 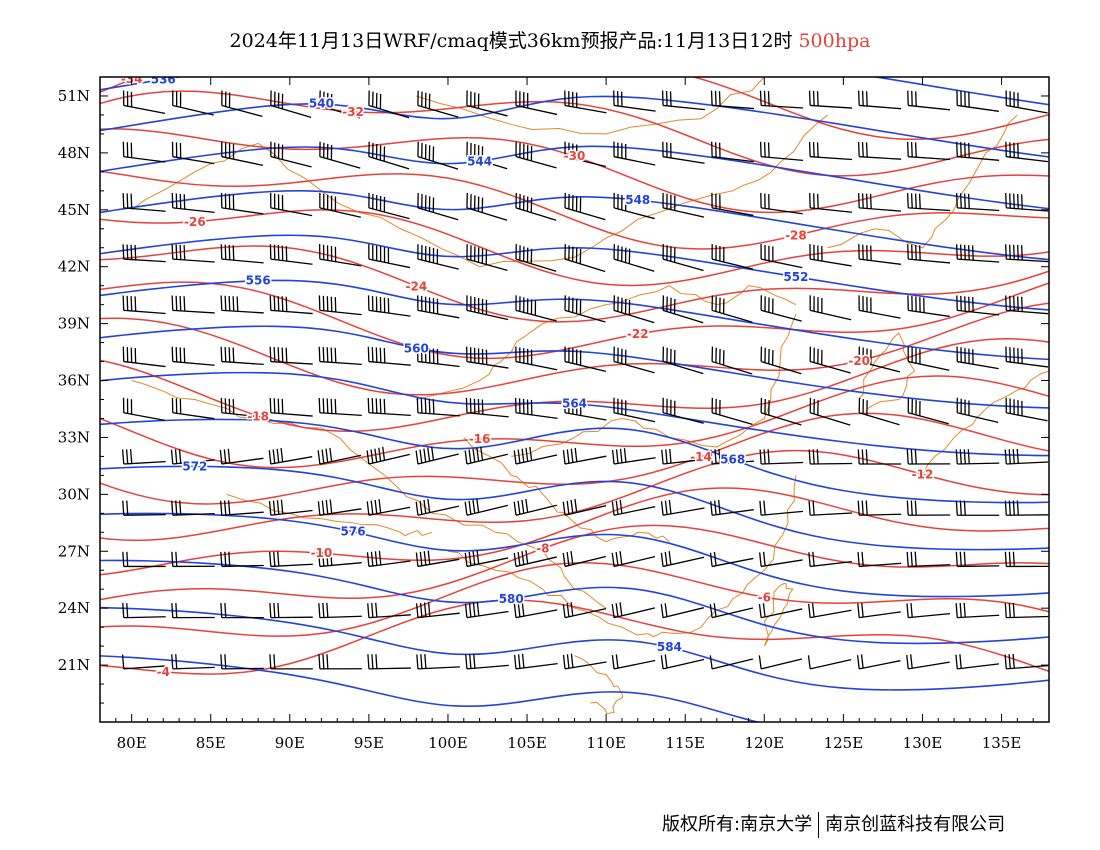 I want to click on lon-label: 80E, so click(x=132, y=743).